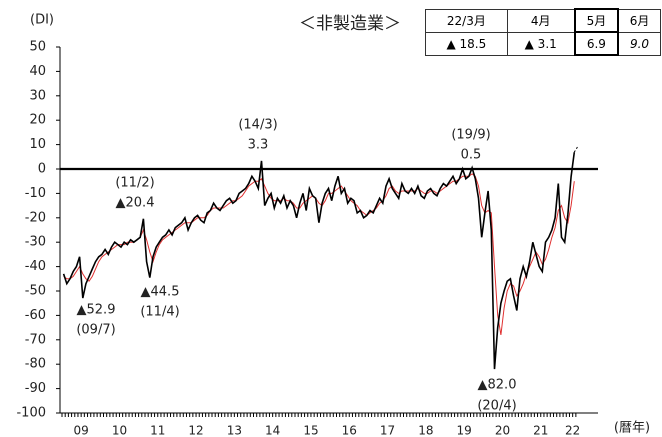 The height and width of the screenshot is (437, 662). I want to click on table-cell: 9.0, so click(639, 43).